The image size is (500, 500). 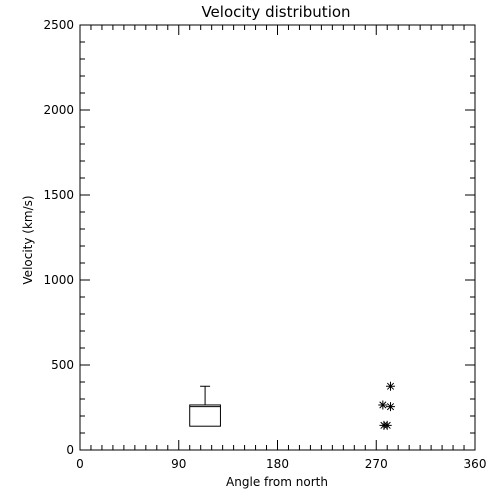 I want to click on y-tick-label: 1500, so click(x=58, y=195).